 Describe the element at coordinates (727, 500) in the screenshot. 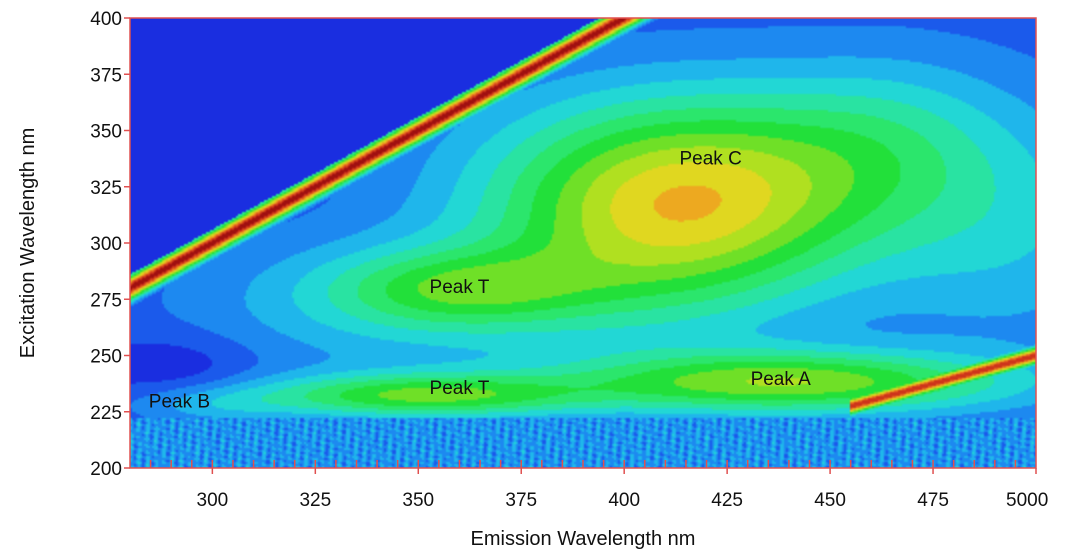

I see `x-tick-label: 425` at that location.